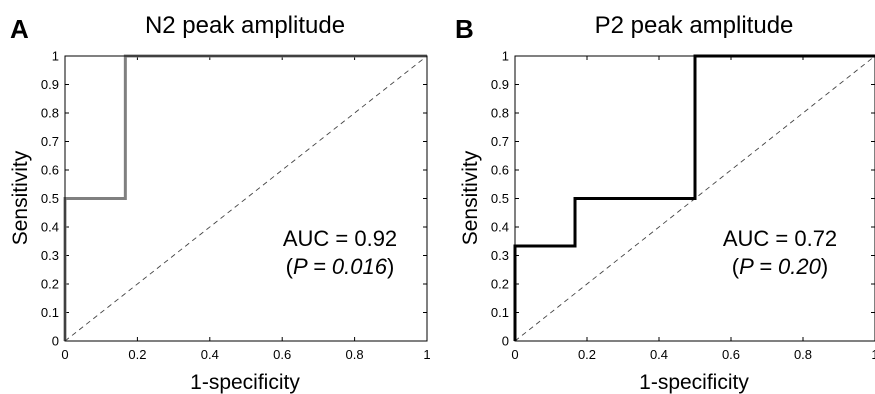 The width and height of the screenshot is (875, 394). Describe the element at coordinates (464, 29) in the screenshot. I see `panel-label: B` at that location.